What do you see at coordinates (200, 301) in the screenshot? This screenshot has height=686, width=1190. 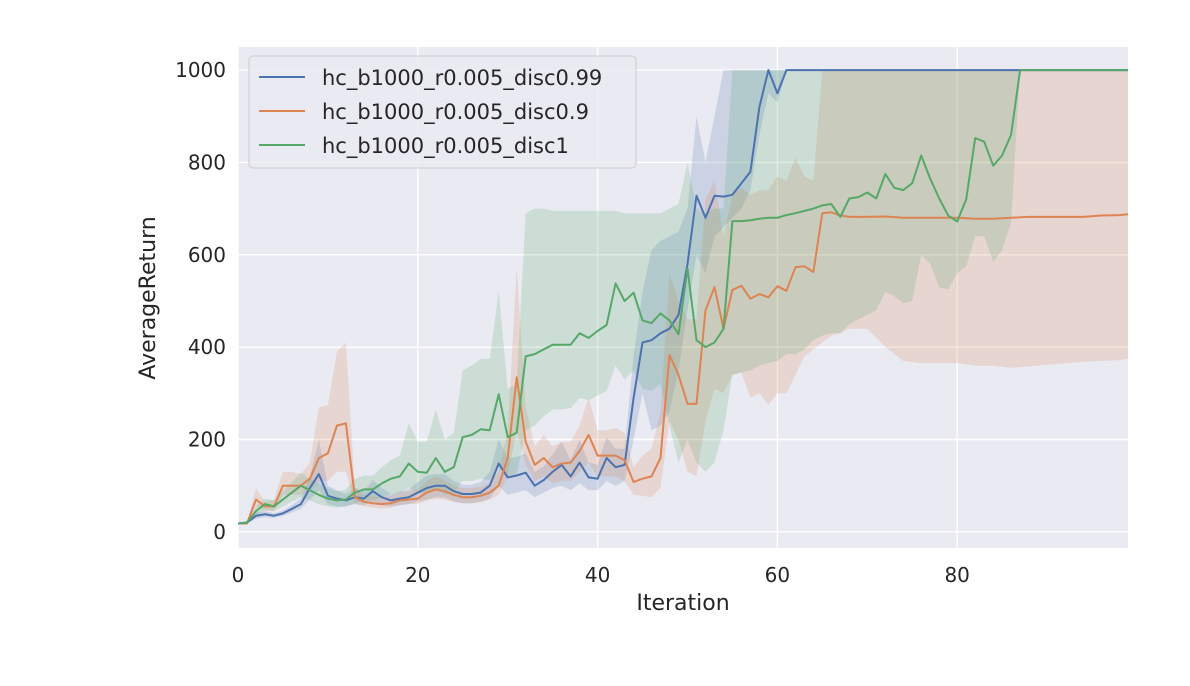 I see `y-tick-labels: 0 200 400 600 800 1000` at bounding box center [200, 301].